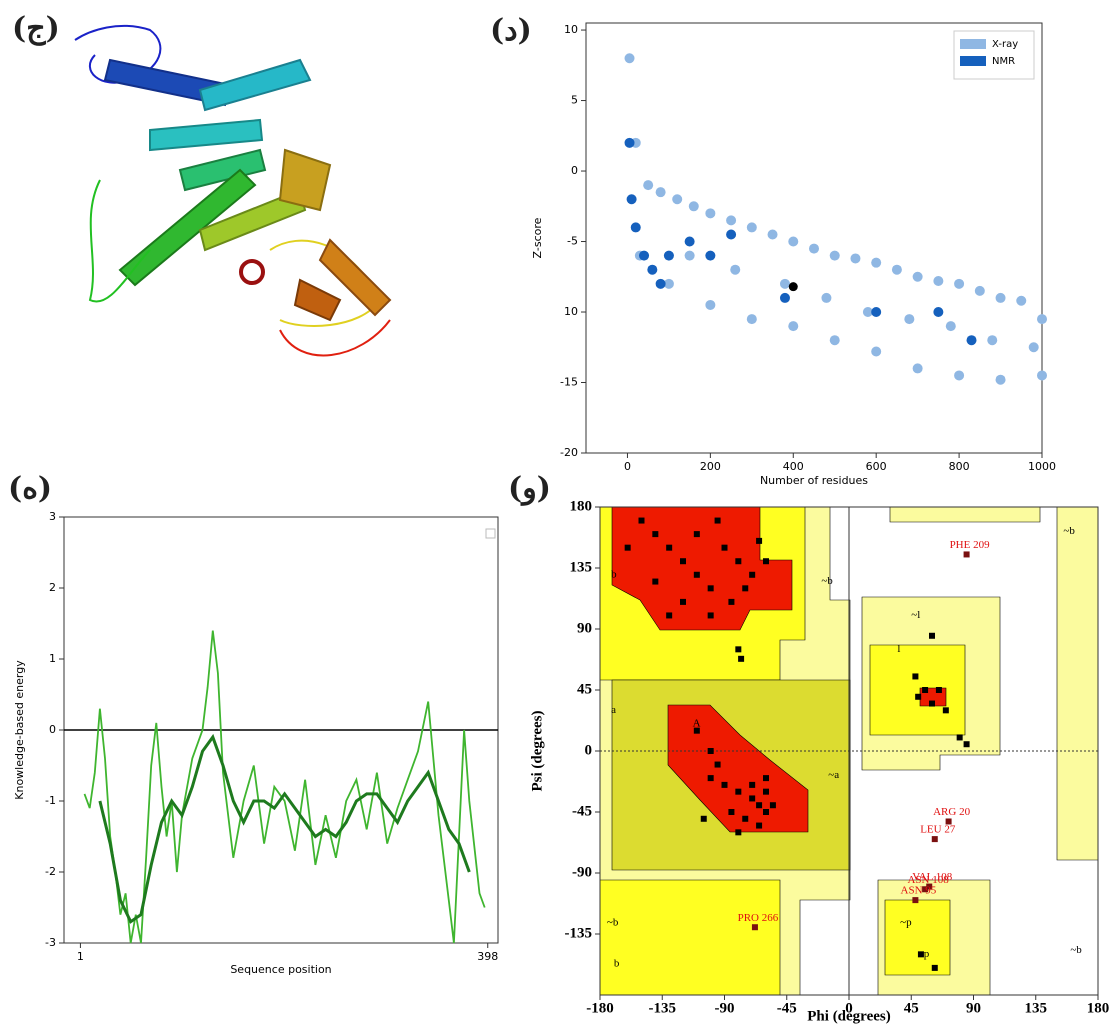  What do you see at coordinates (906, 923) in the screenshot?
I see `region-label: ~p` at bounding box center [906, 923].